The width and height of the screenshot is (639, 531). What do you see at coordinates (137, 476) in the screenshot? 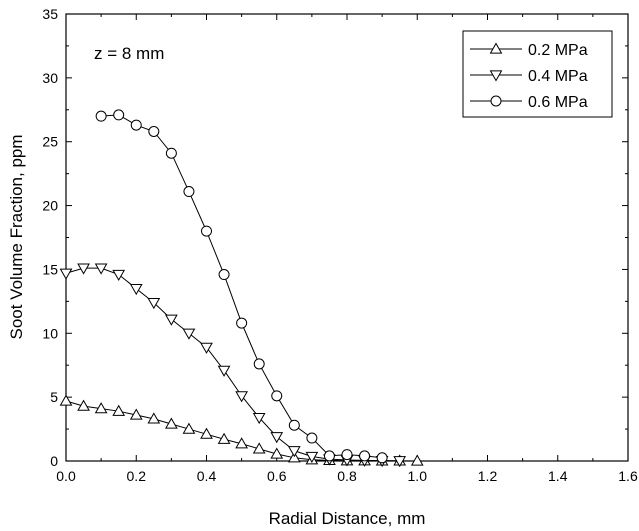
I see `x-tick-label: 0.2` at bounding box center [137, 476].